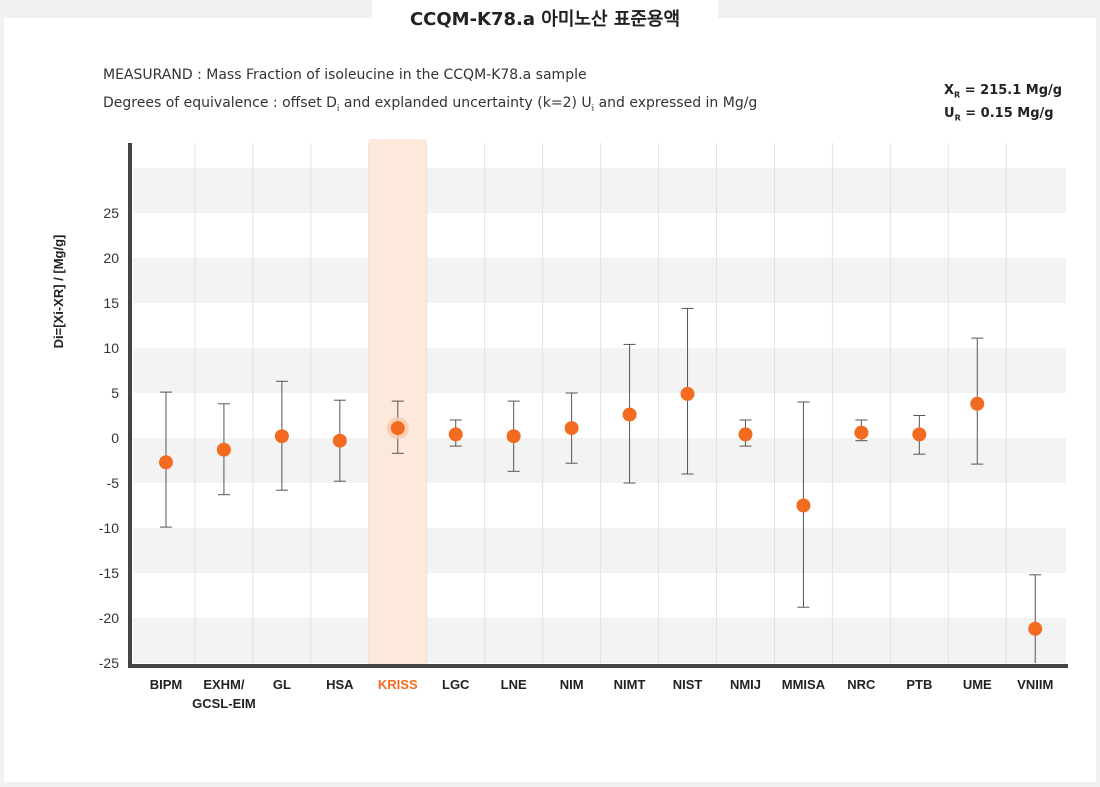 The image size is (1100, 787). Describe the element at coordinates (340, 684) in the screenshot. I see `x-tick-label: HSA` at that location.